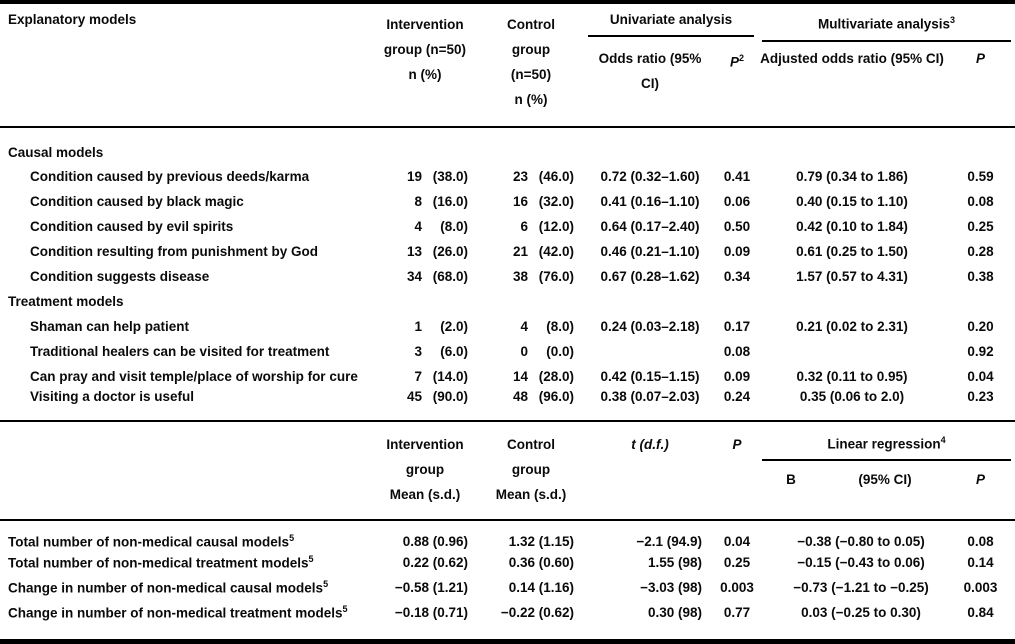 Image resolution: width=1015 pixels, height=644 pixels. Describe the element at coordinates (980, 84) in the screenshot. I see `column-header-p-multivariate: P` at that location.